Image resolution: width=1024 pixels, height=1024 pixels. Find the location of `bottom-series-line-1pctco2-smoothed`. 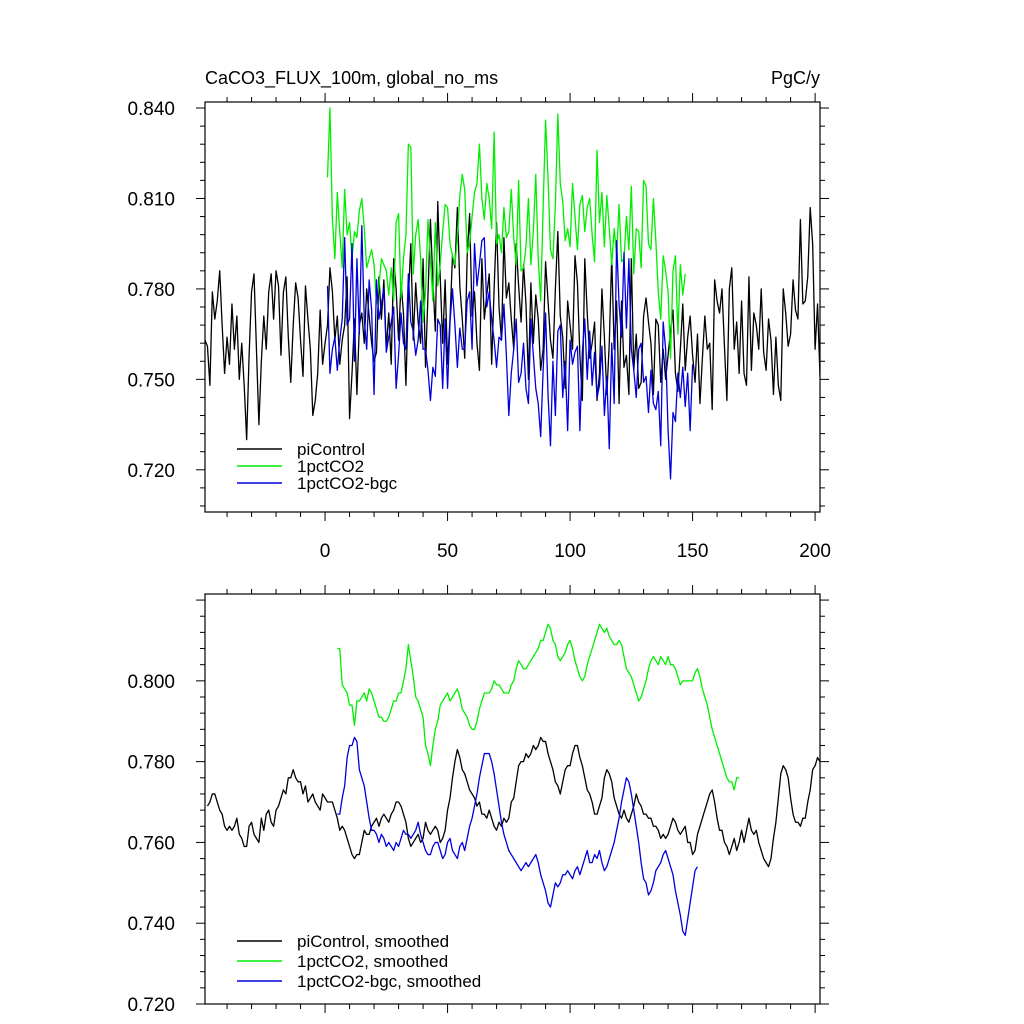

bottom-series-line-1pctco2-smoothed is located at coordinates (538, 707).